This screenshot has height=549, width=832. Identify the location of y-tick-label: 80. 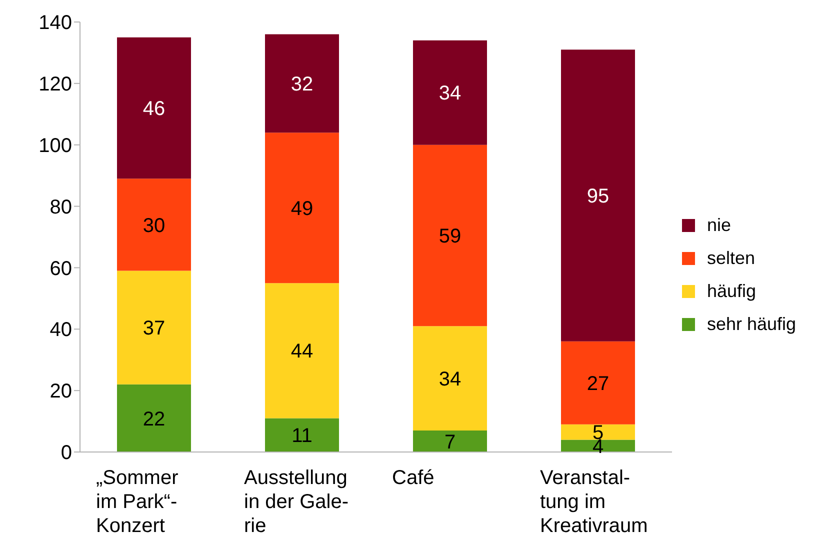
(61, 207).